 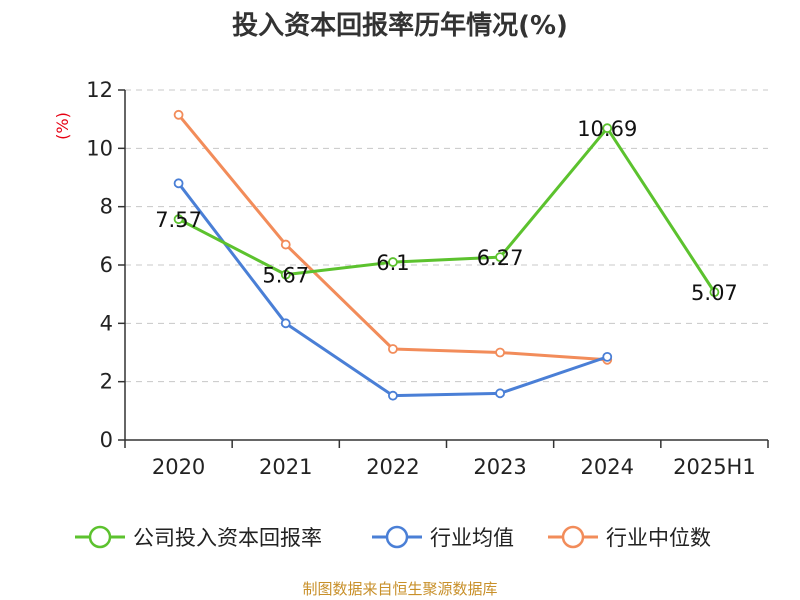 What do you see at coordinates (454, 467) in the screenshot?
I see `x-tick-labels: 2020 2021 2022 2023 2024 2025H1` at bounding box center [454, 467].